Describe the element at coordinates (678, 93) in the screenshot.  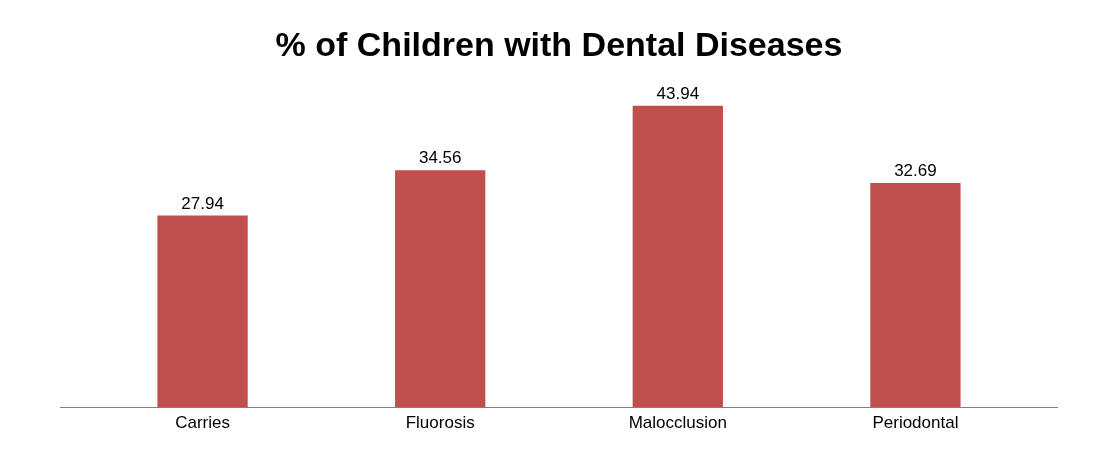
I see `data-label: 43.94` at that location.